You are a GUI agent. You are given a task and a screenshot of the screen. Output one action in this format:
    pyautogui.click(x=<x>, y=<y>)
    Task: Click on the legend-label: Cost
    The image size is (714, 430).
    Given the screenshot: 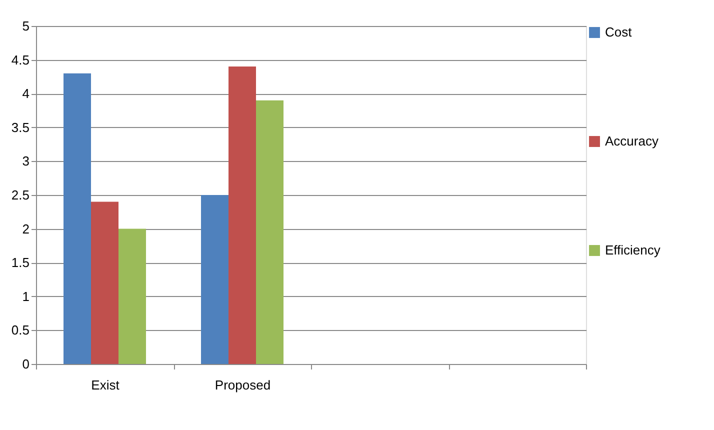 What is the action you would take?
    pyautogui.click(x=618, y=32)
    